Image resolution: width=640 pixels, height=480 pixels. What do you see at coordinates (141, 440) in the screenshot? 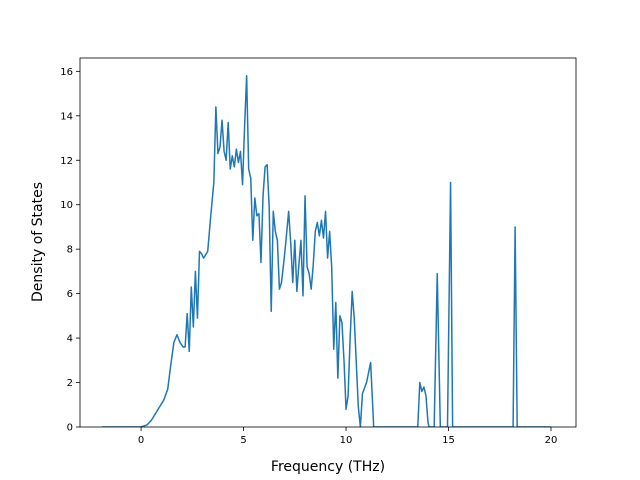
I see `x-tick-label: 0` at bounding box center [141, 440].